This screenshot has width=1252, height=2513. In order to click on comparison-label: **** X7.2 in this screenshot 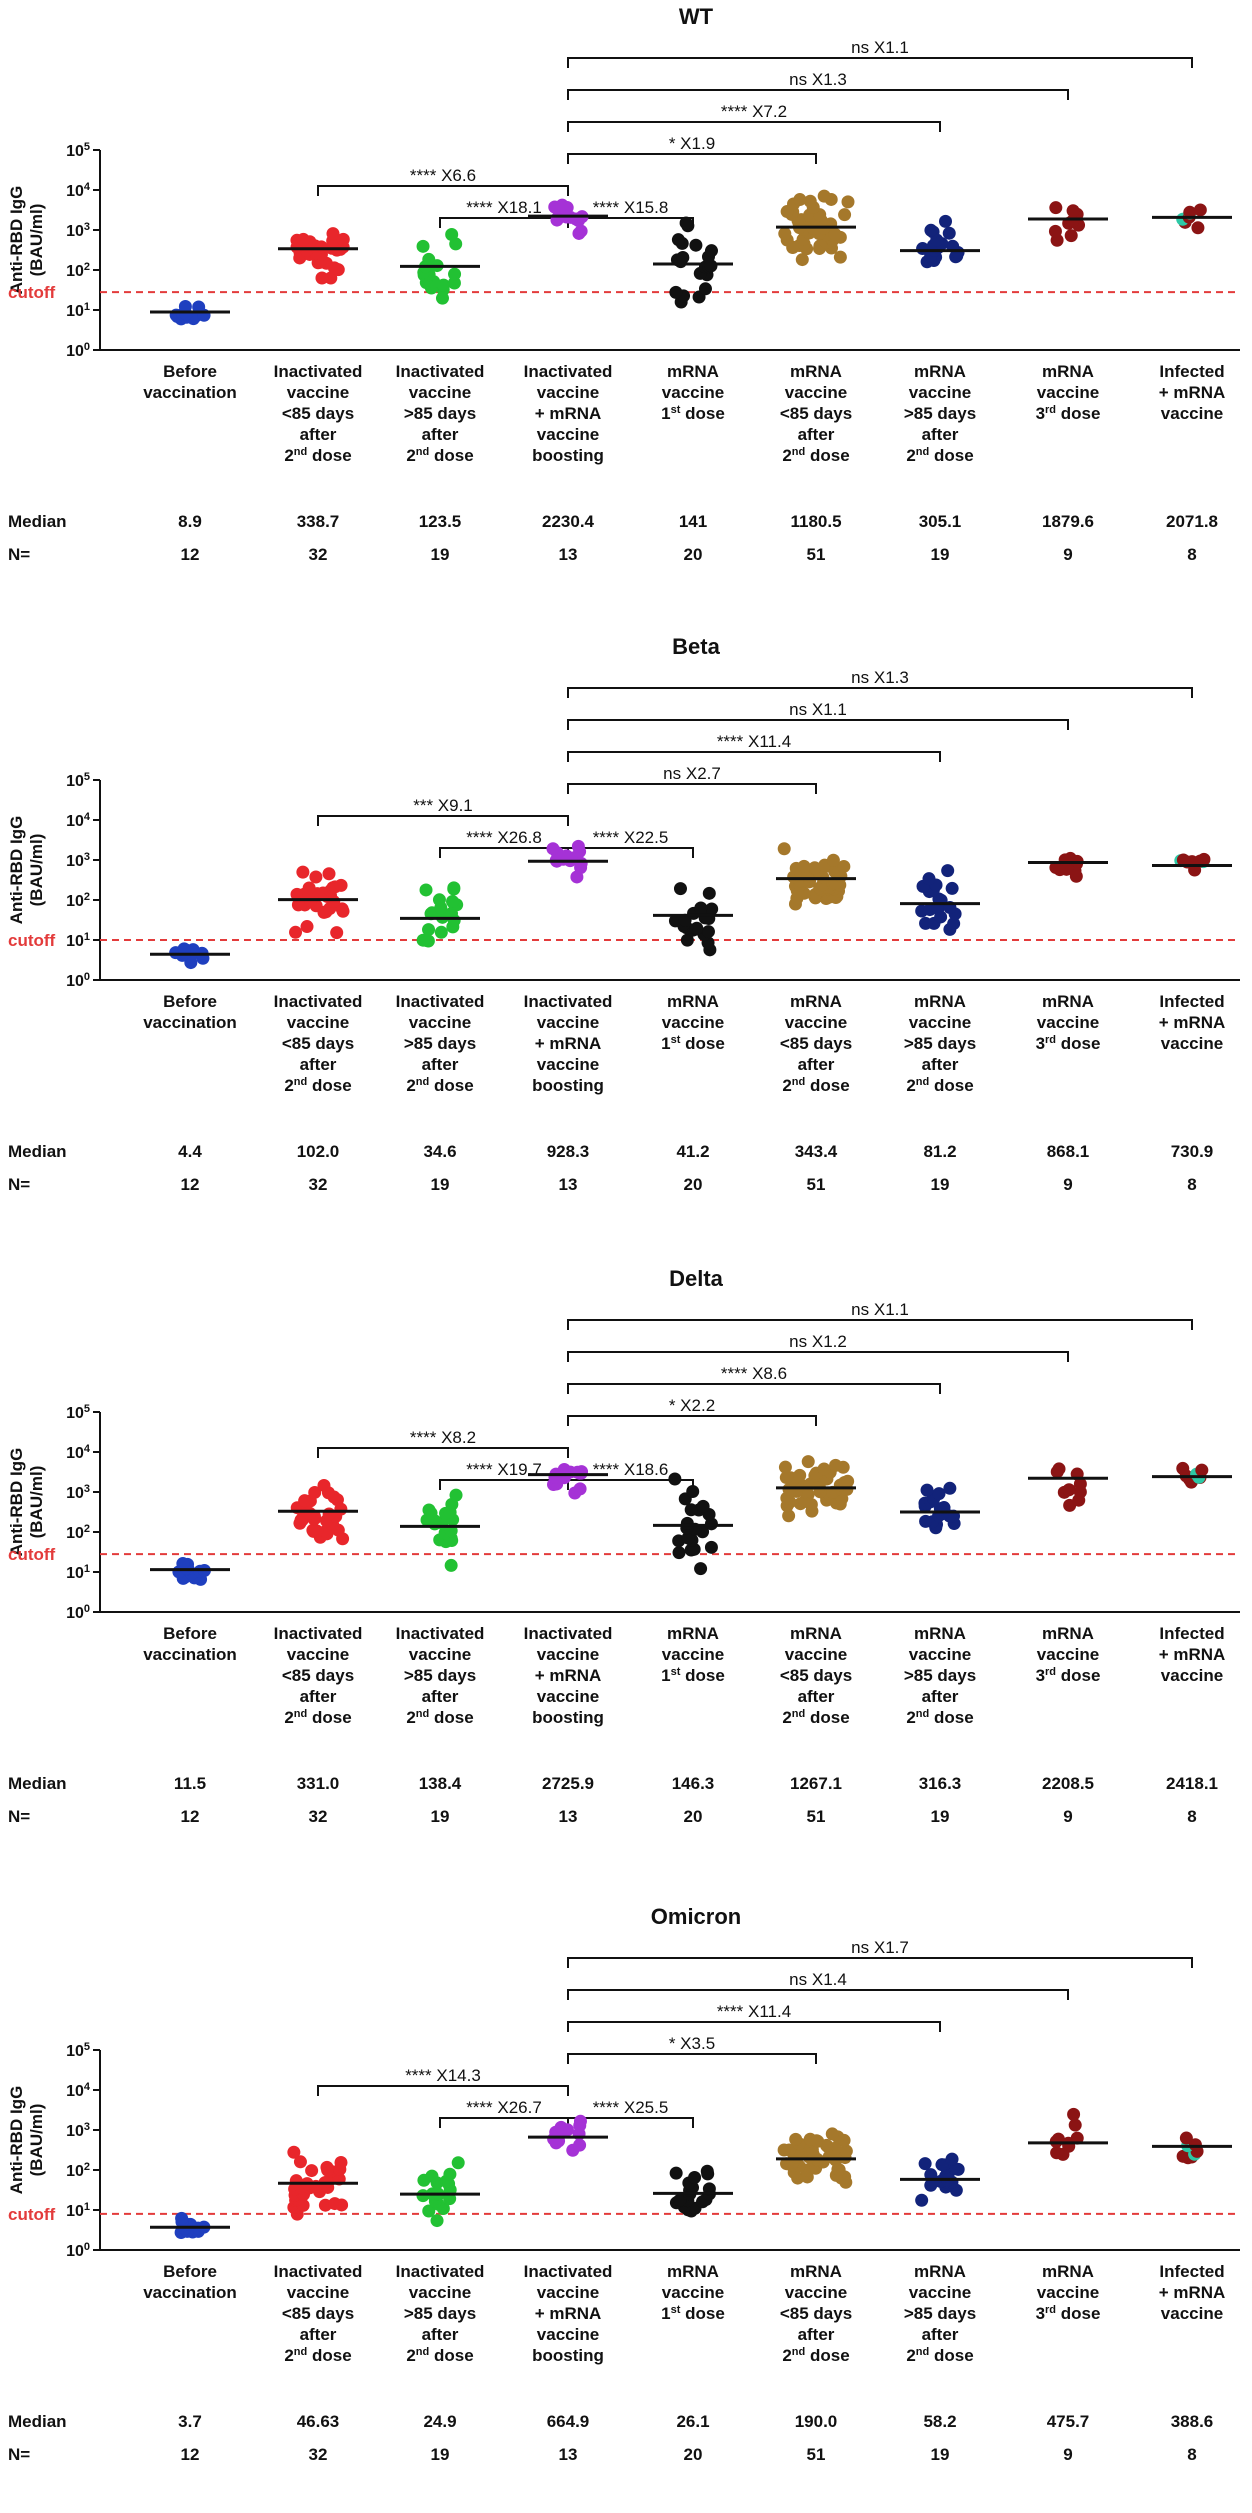, I will do `click(754, 111)`.